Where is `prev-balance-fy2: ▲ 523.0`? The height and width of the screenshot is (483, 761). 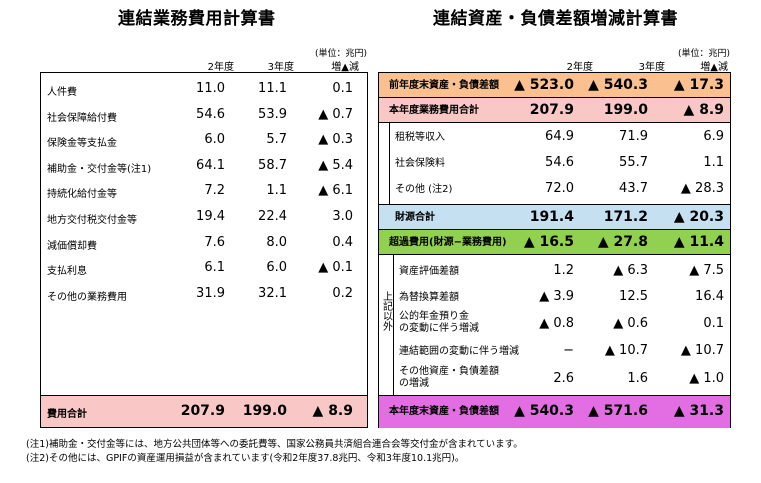 prev-balance-fy2: ▲ 523.0 is located at coordinates (544, 85).